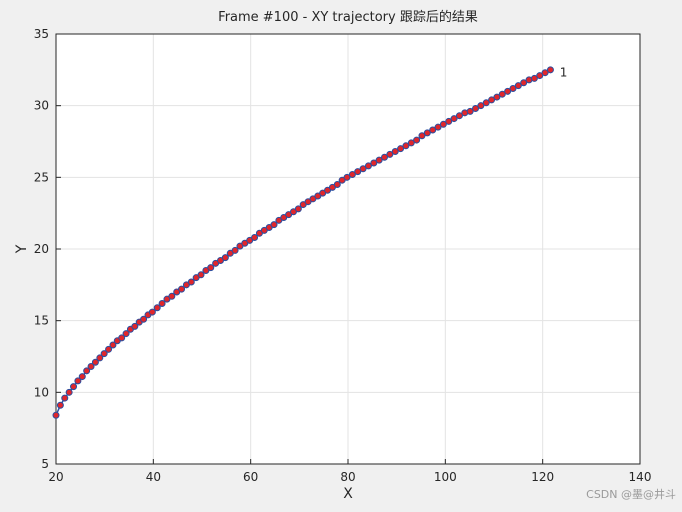 The width and height of the screenshot is (682, 512). What do you see at coordinates (41, 392) in the screenshot?
I see `y-tick-label: 10` at bounding box center [41, 392].